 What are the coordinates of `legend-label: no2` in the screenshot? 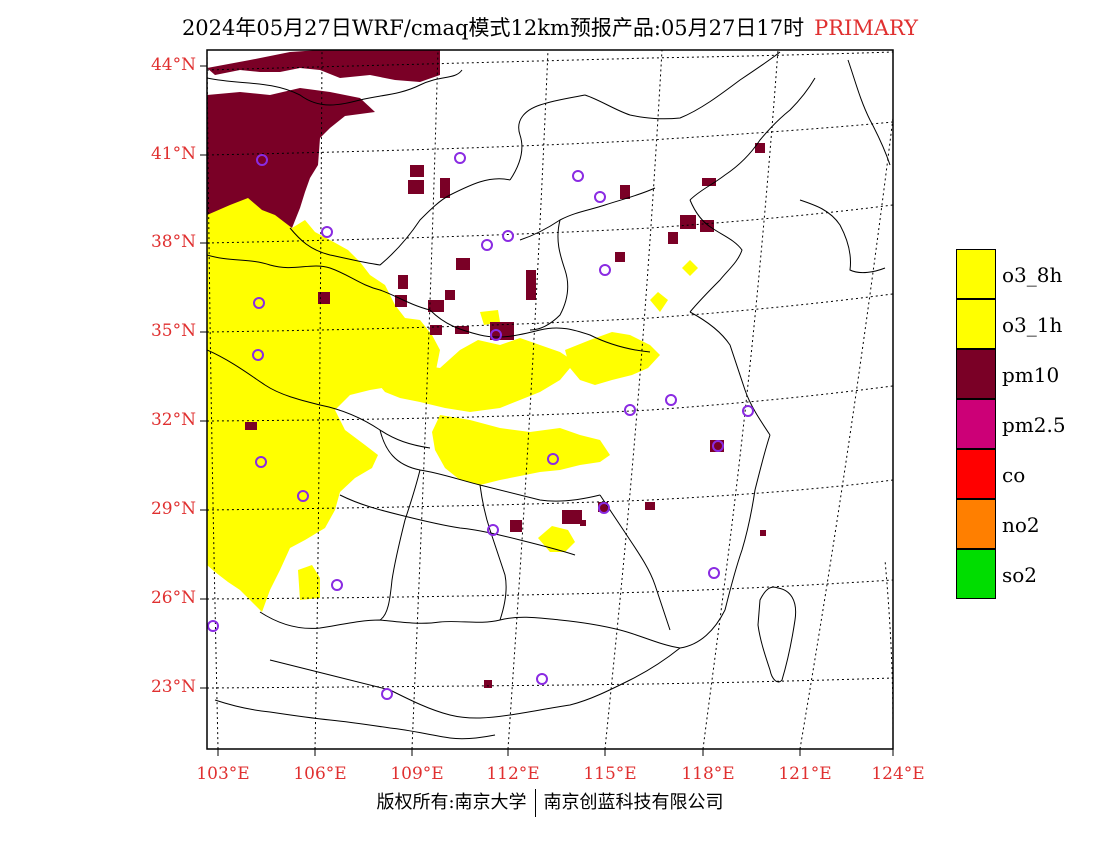 It's located at (1021, 525).